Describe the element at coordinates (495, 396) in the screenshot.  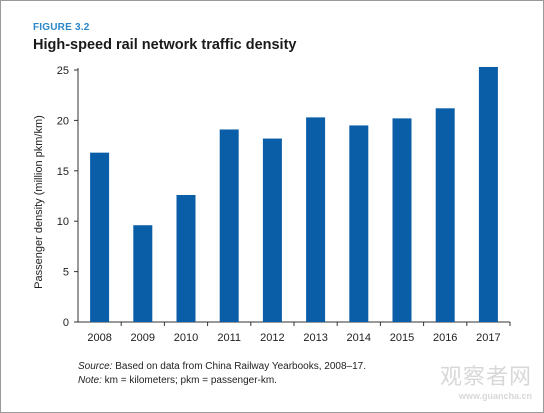
I see `watermark-url: www.guancha.cn` at that location.